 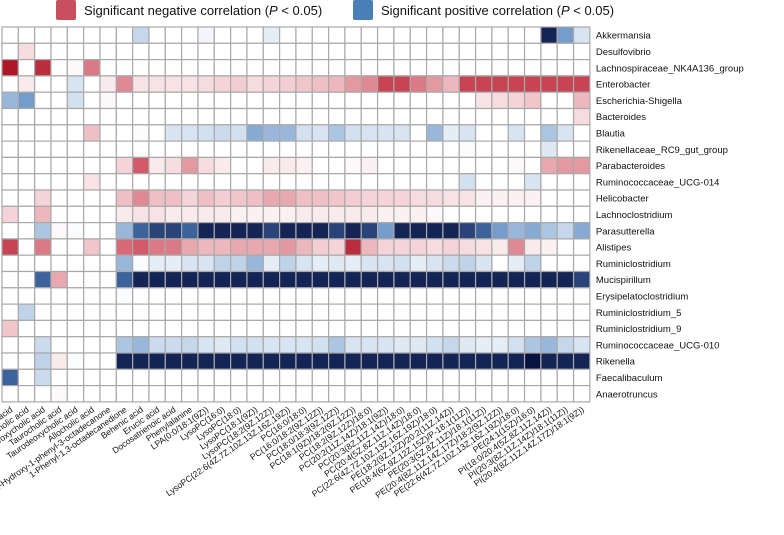 I want to click on row-label: Ruminiclostridium, so click(x=633, y=264).